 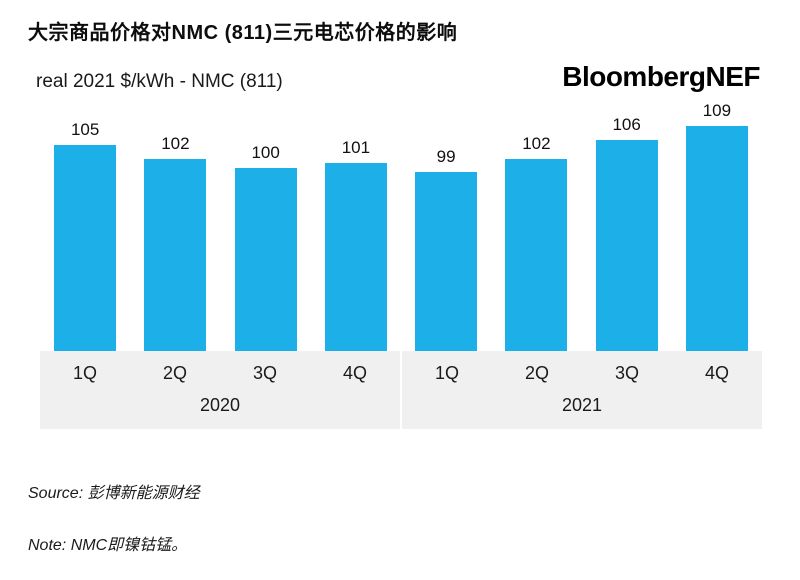 What do you see at coordinates (159, 81) in the screenshot?
I see `chart-subtitle: real 2021 $/kWh - NMC (811)` at bounding box center [159, 81].